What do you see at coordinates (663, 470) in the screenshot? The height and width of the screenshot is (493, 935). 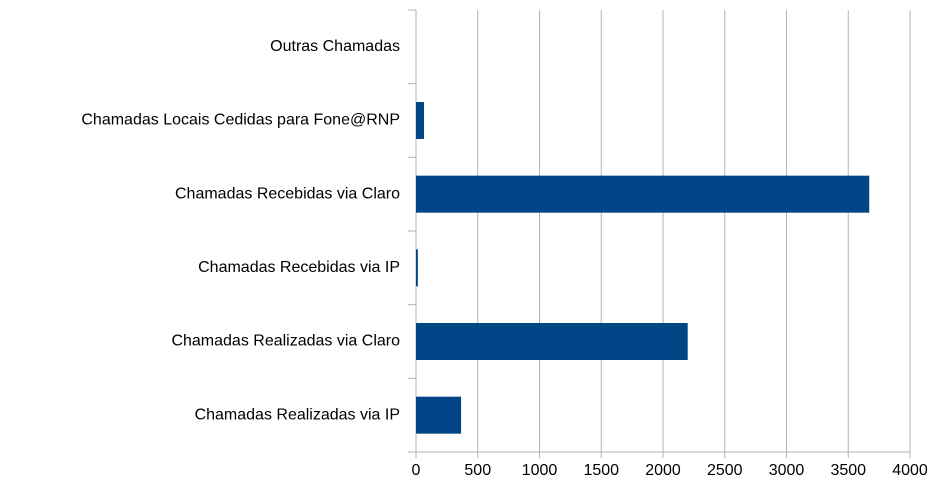 I see `x-tick-label: 2000` at bounding box center [663, 470].